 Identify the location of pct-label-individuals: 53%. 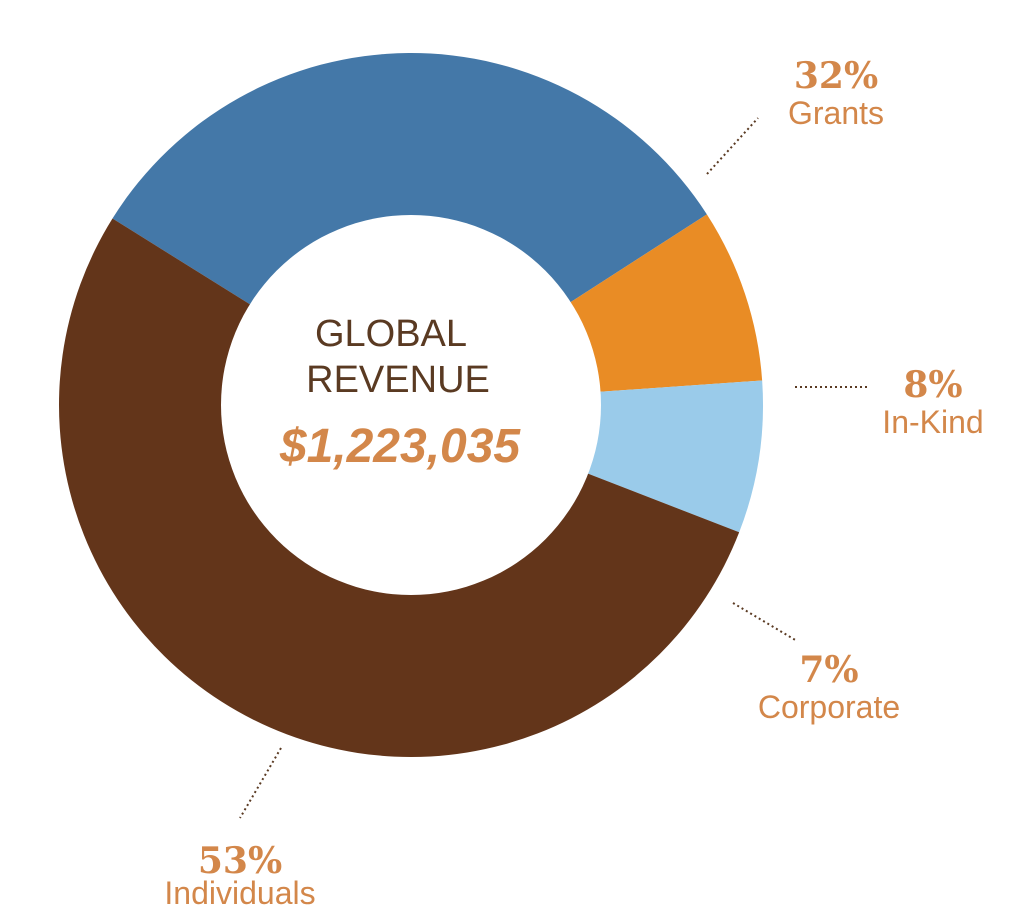
(240, 861).